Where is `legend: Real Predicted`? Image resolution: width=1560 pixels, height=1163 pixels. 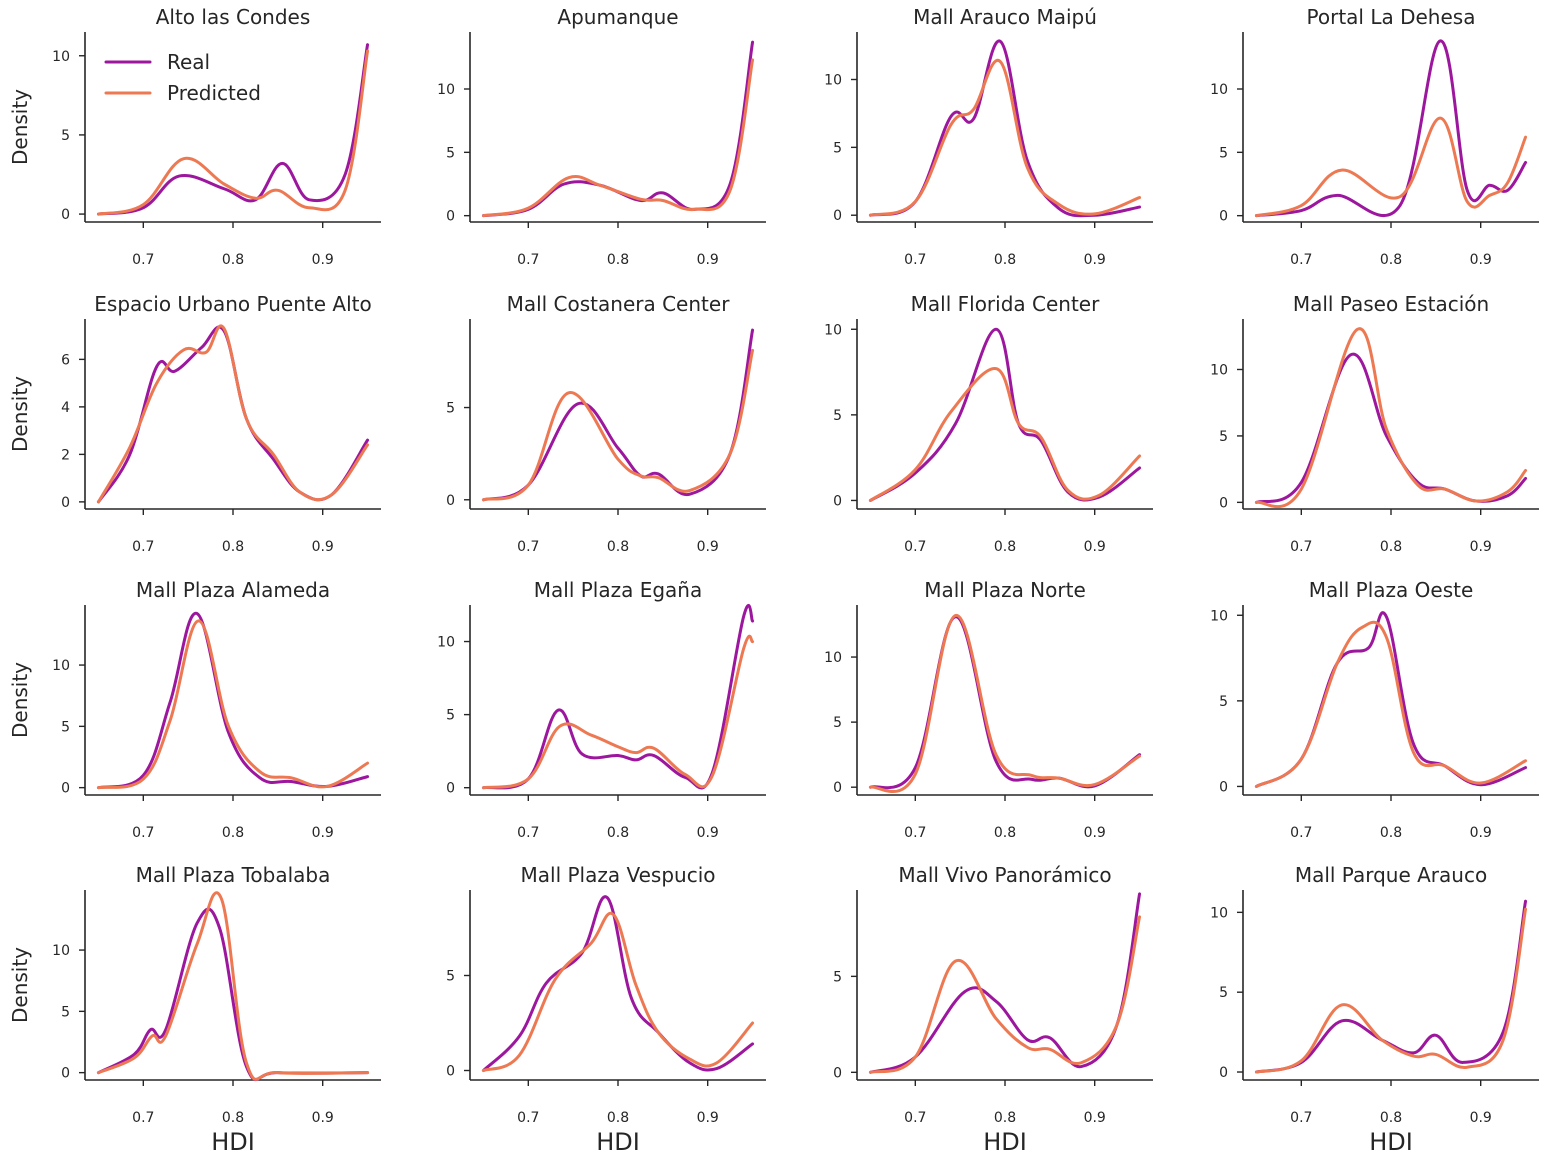 legend: Real Predicted is located at coordinates (182, 77).